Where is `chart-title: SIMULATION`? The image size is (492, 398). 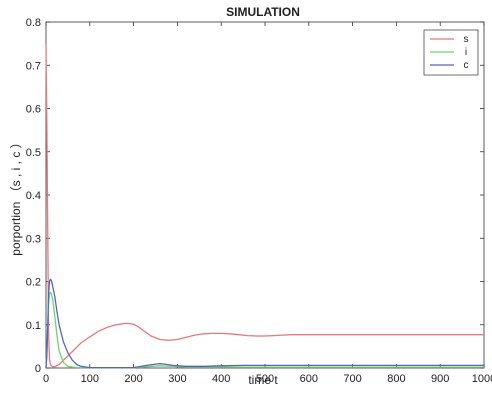 chart-title: SIMULATION is located at coordinates (263, 12).